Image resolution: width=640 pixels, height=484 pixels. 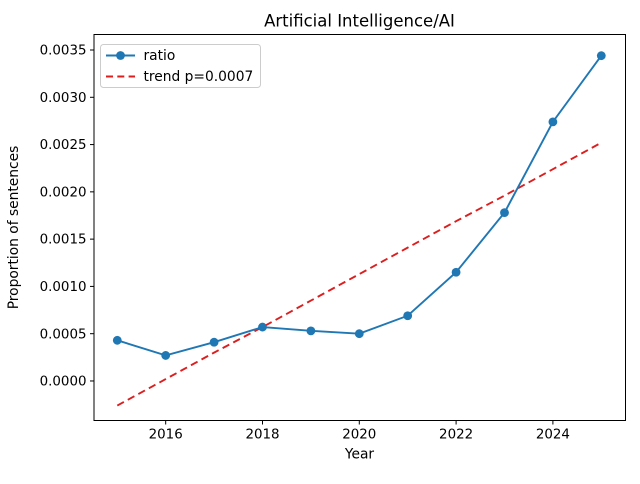 What do you see at coordinates (456, 435) in the screenshot?
I see `x-tick-label: 2022` at bounding box center [456, 435].